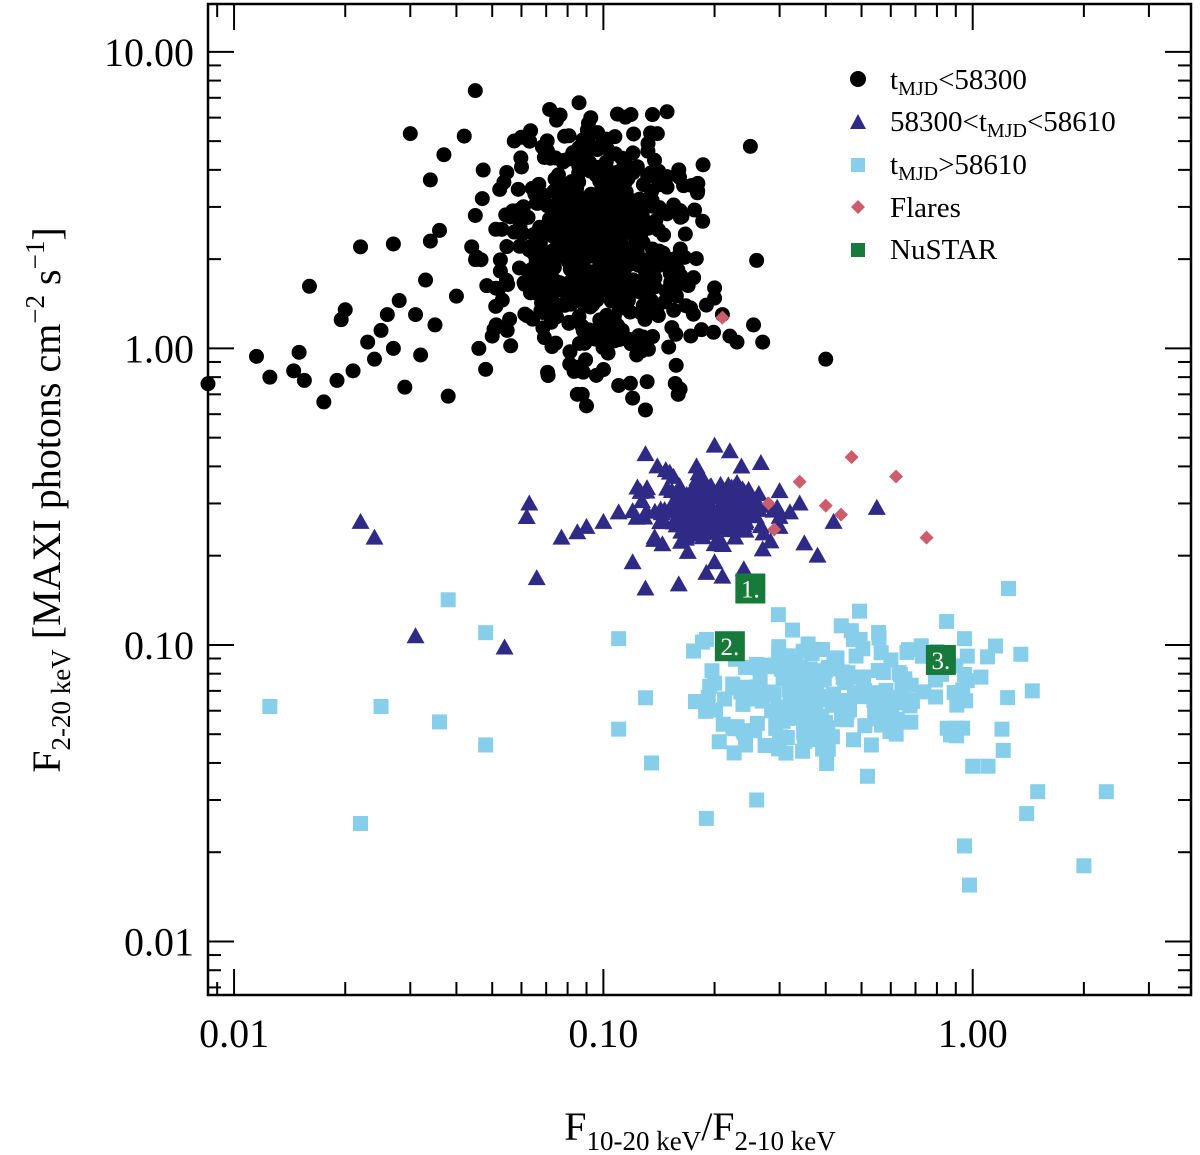 This screenshot has height=1155, width=1200. I want to click on legend-label-triangles: 58300<tMJD<58610, so click(1003, 124).